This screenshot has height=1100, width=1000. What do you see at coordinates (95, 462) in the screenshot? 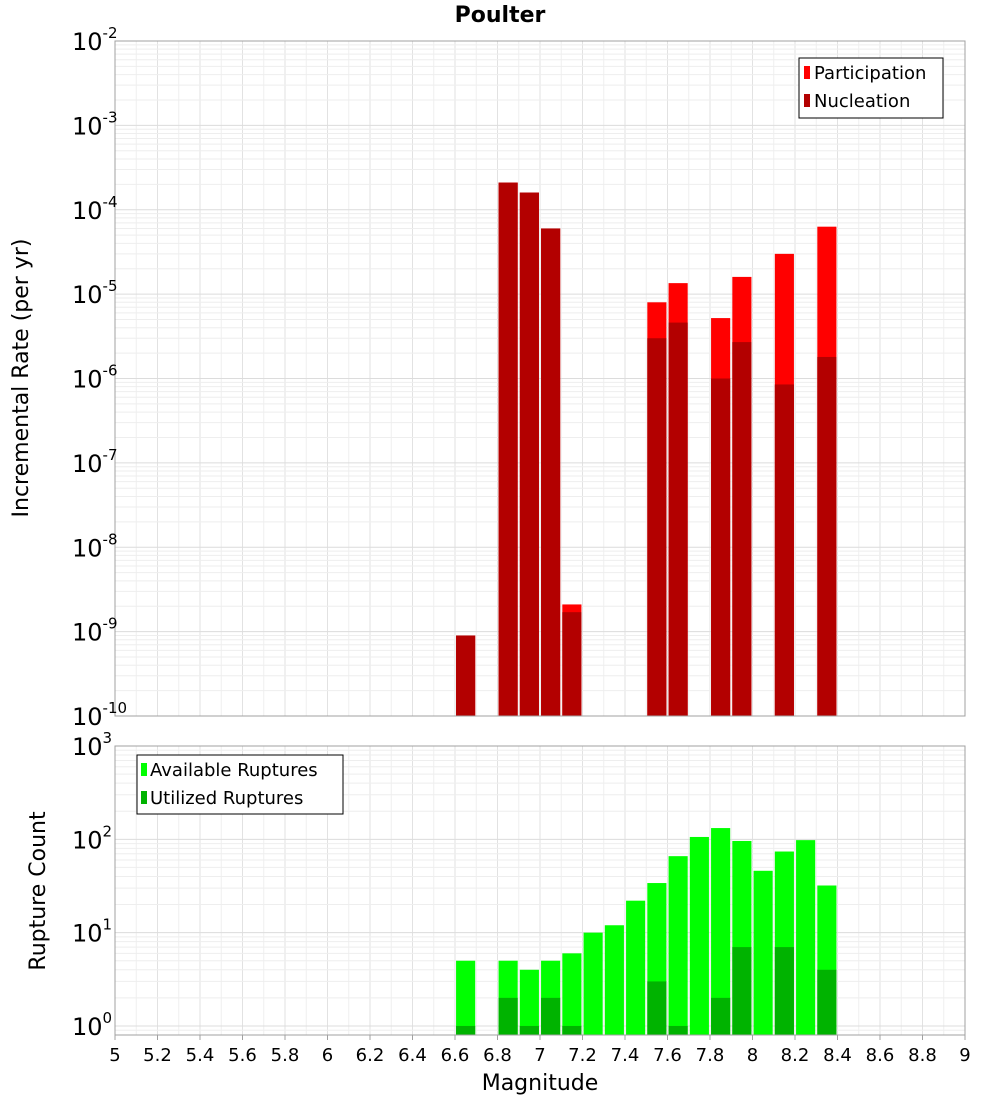
I see `rate-y-tick-label: 10⁻⁷` at bounding box center [95, 462].